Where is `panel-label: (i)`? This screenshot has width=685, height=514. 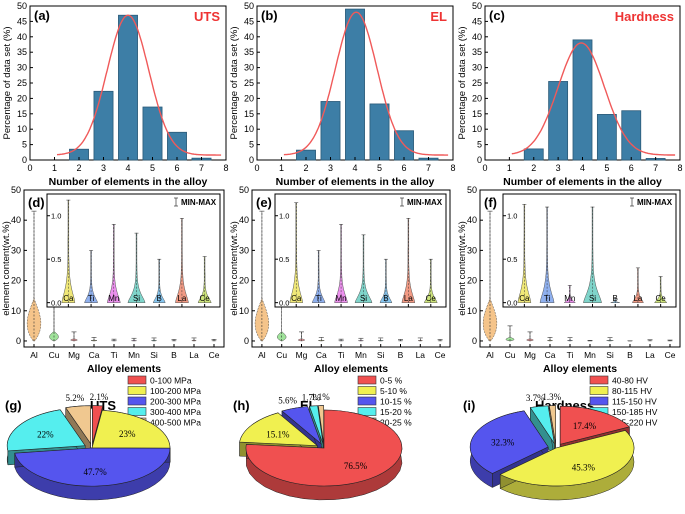
panel-label: (i) is located at coordinates (469, 405).